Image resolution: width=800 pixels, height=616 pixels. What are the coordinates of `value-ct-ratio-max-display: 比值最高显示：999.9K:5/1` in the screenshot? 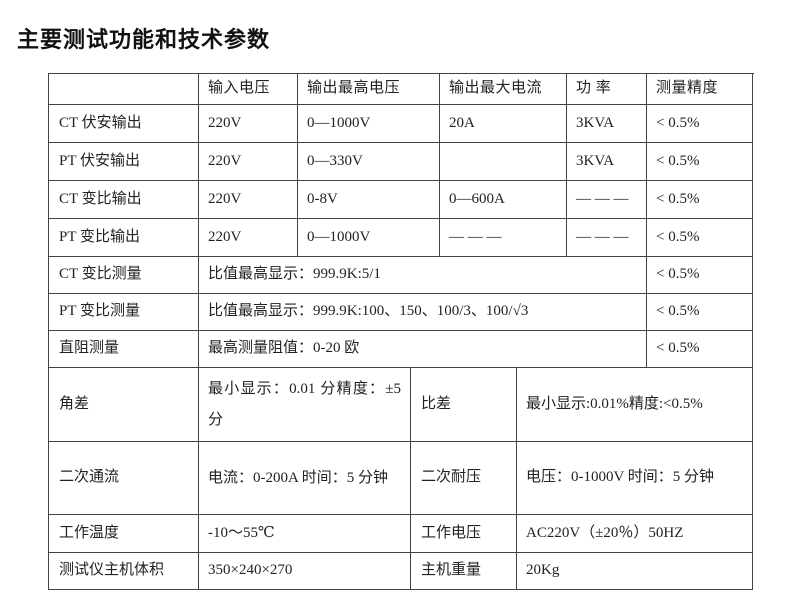 It's located at (423, 275).